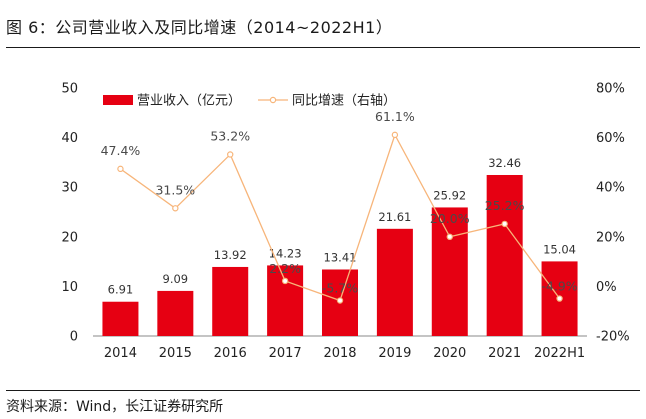 The height and width of the screenshot is (419, 646). Describe the element at coordinates (118, 100) in the screenshot. I see `legend-revenue-swatch` at that location.